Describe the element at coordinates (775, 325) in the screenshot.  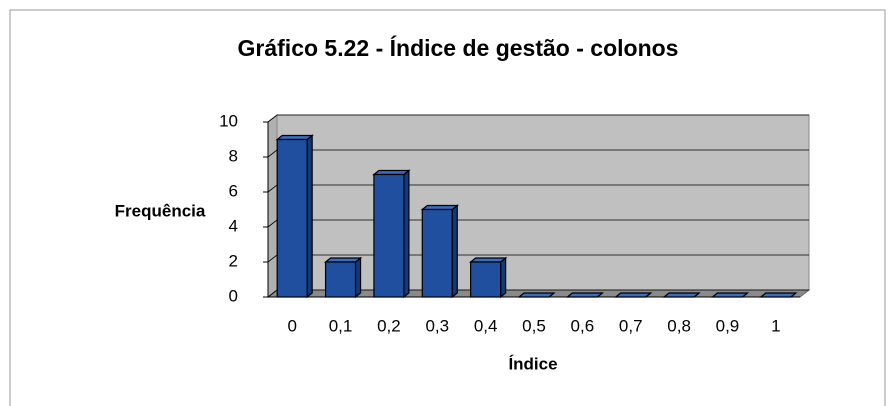
I see `x-tick-label: 1` at that location.